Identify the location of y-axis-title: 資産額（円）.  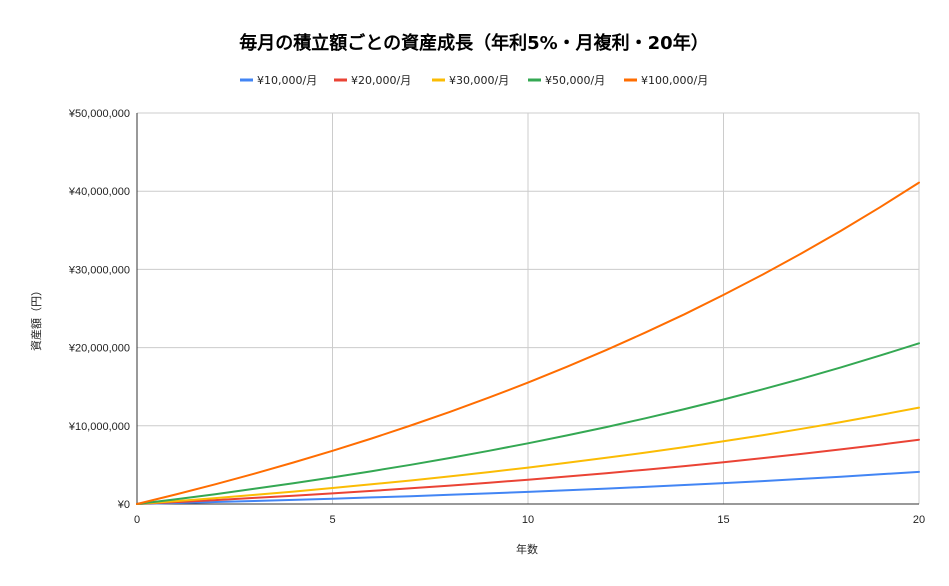
(36, 318).